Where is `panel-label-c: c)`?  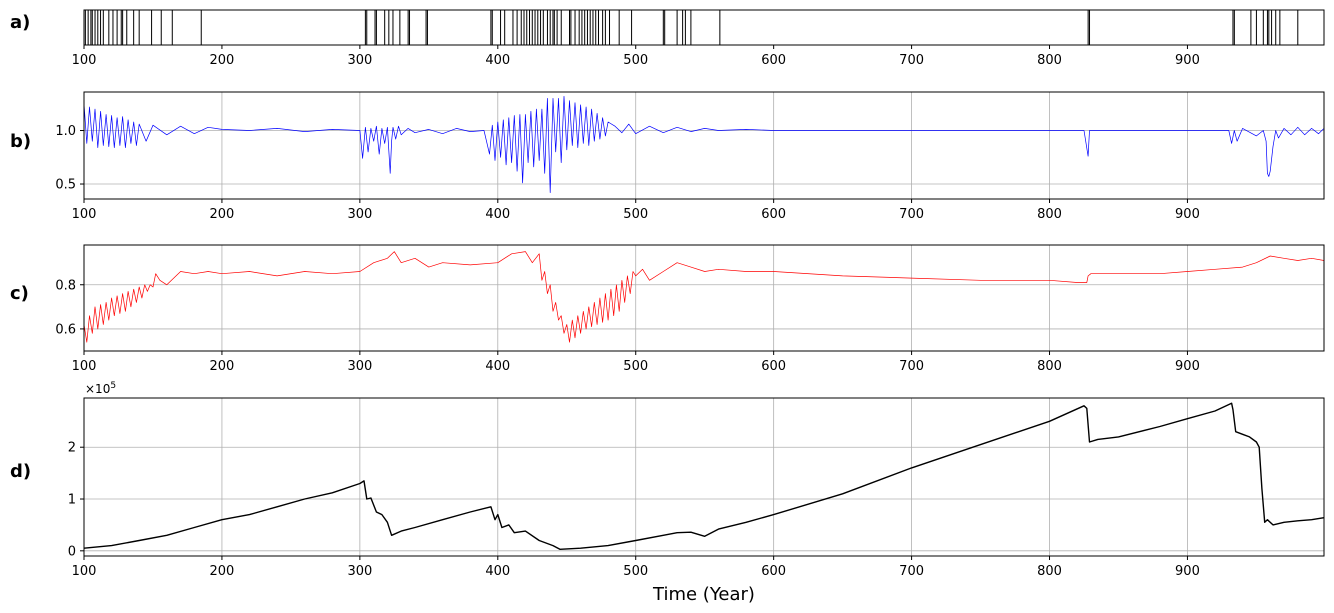
panel-label-c: c) is located at coordinates (19, 293).